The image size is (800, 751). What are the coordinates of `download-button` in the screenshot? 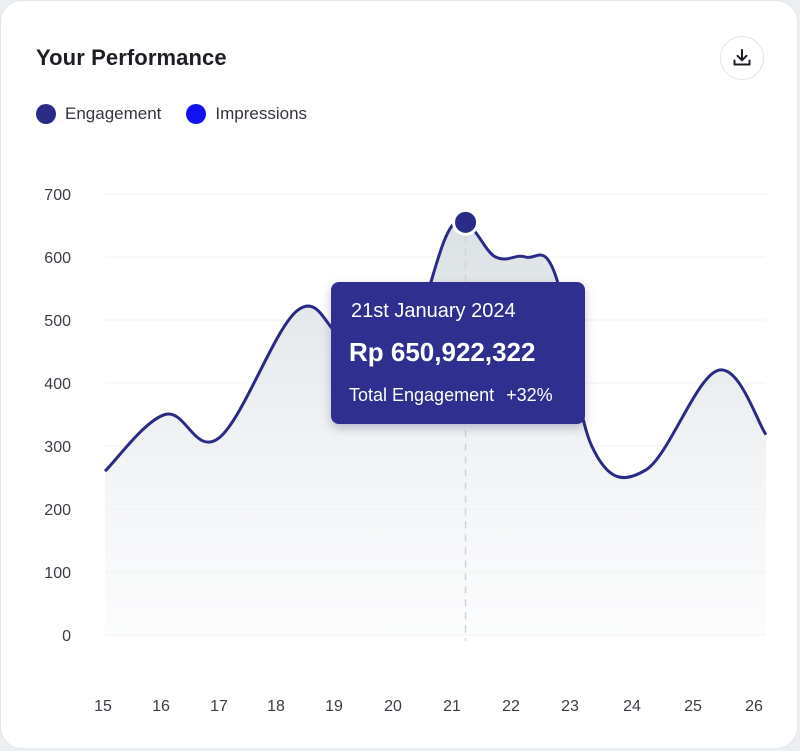 It's located at (742, 58).